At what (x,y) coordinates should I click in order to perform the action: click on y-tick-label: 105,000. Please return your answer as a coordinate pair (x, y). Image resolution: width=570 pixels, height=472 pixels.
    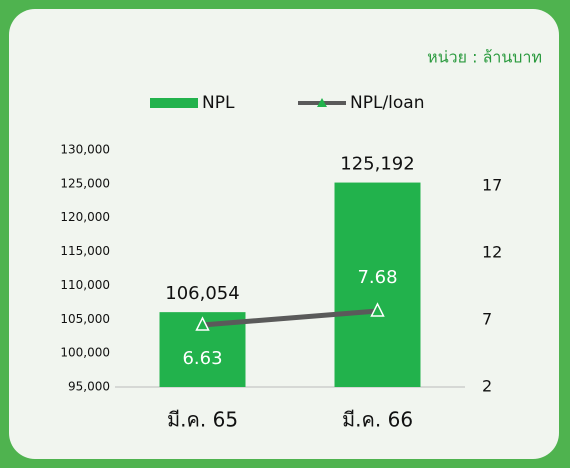
    Looking at the image, I should click on (85, 319).